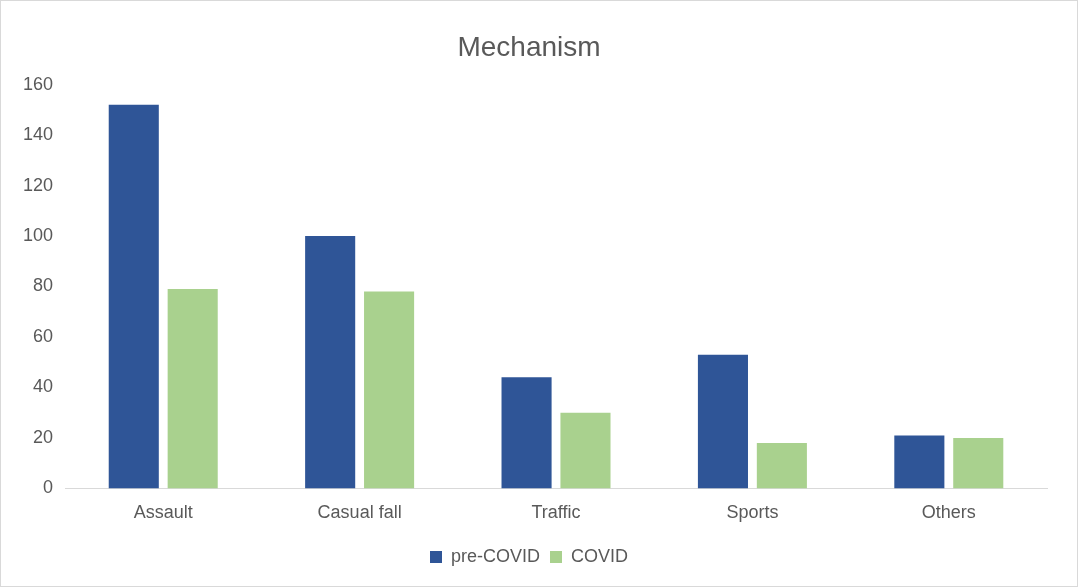 Image resolution: width=1078 pixels, height=587 pixels. Describe the element at coordinates (38, 83) in the screenshot. I see `y-tick-label: 160` at that location.